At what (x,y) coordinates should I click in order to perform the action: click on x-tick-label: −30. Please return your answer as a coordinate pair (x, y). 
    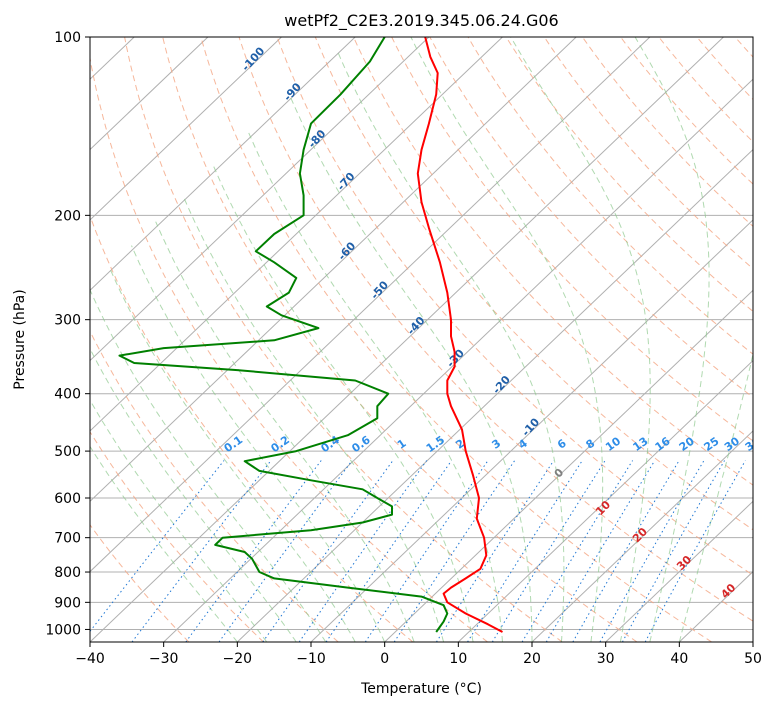
    Looking at the image, I should click on (164, 659).